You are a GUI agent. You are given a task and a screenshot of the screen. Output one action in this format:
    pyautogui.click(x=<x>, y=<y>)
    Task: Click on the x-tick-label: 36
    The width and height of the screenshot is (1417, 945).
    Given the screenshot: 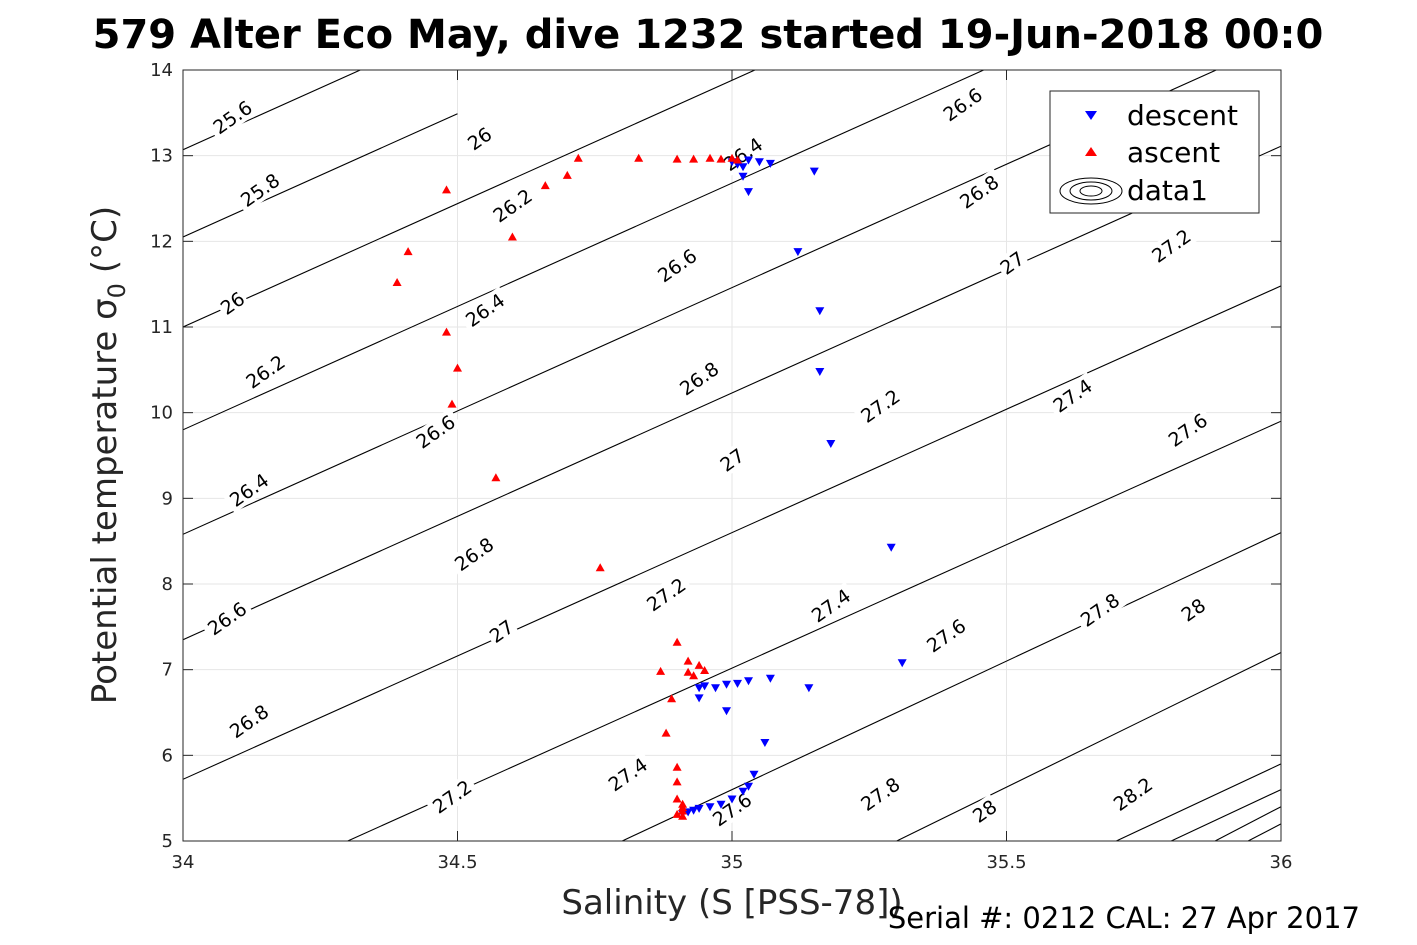 What is the action you would take?
    pyautogui.click(x=1281, y=862)
    